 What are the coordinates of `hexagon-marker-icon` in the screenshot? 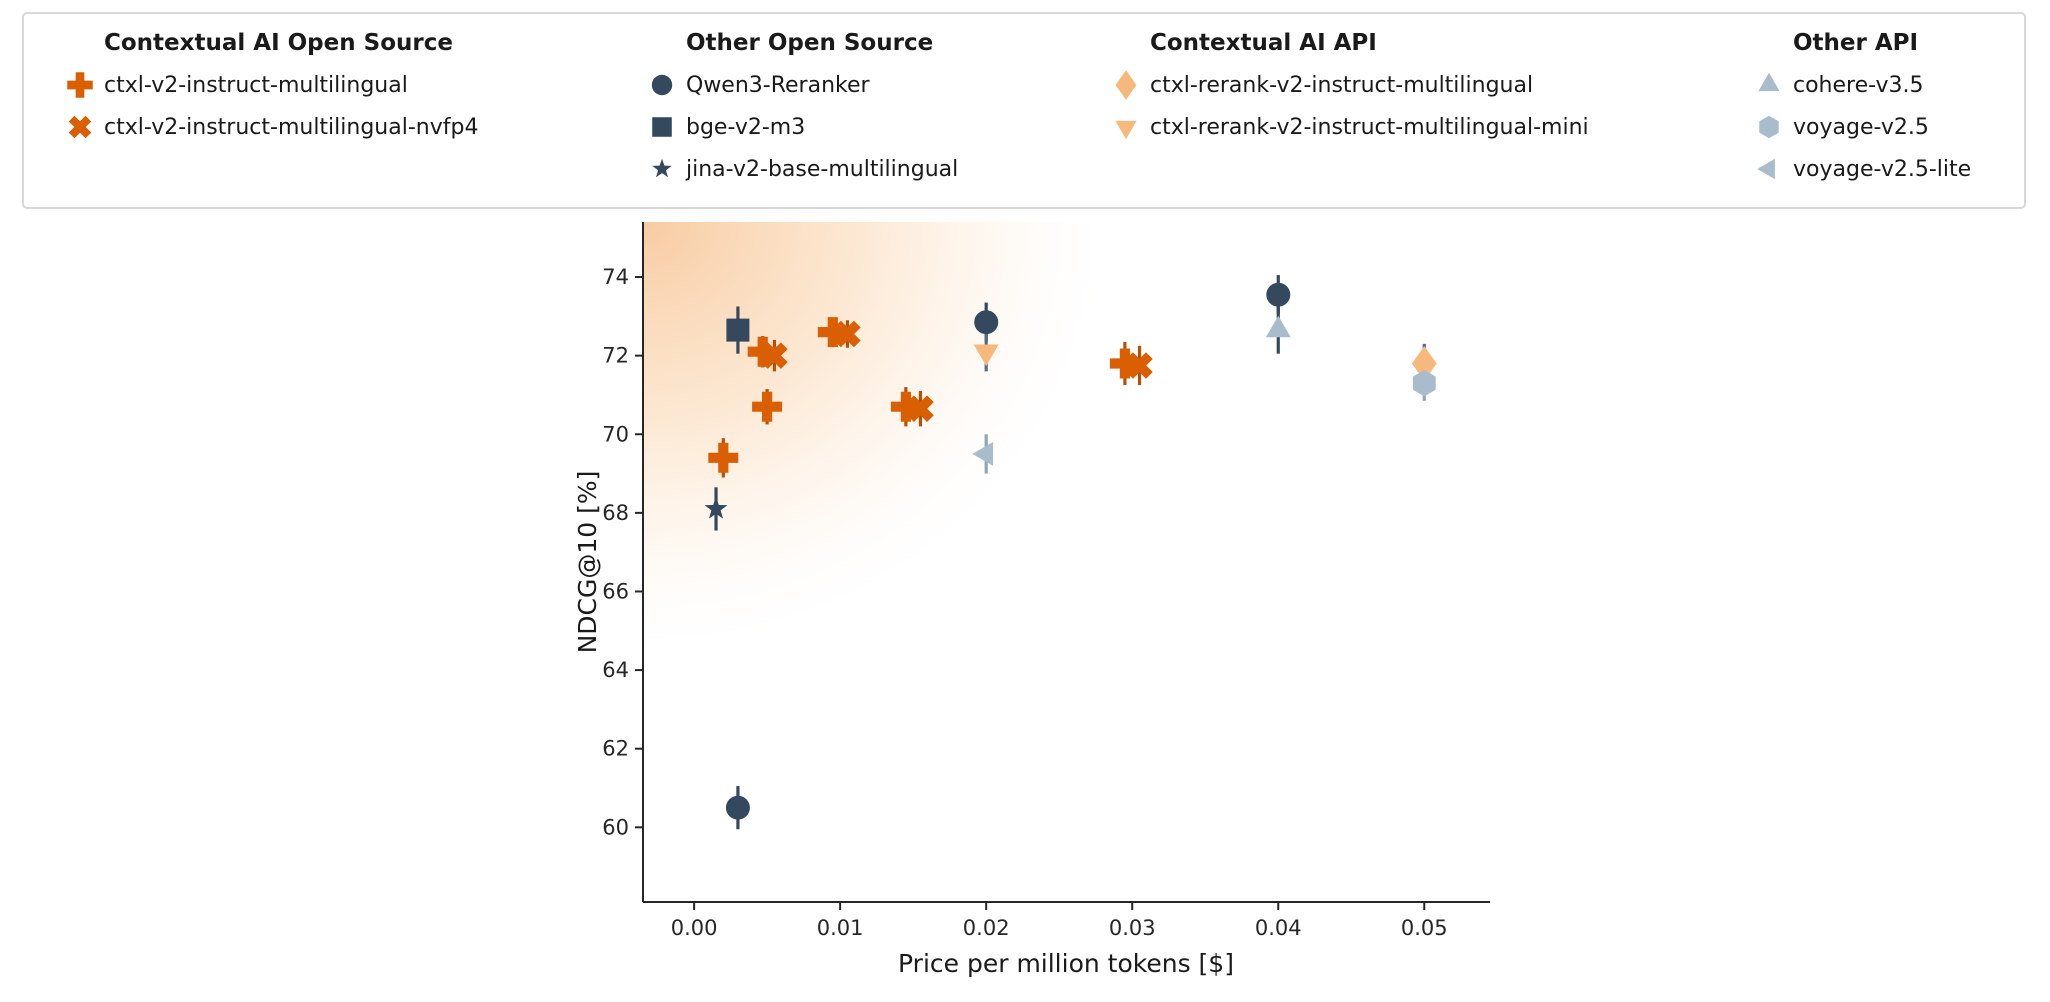 It's located at (1769, 127).